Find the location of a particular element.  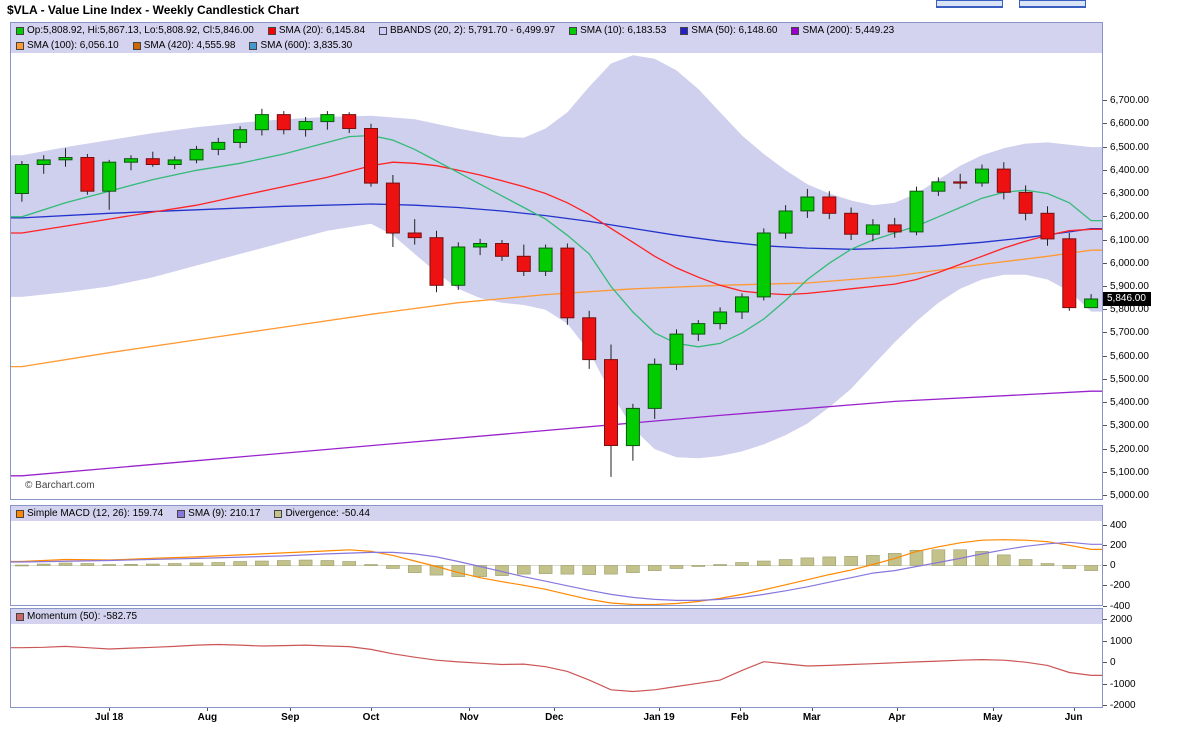

macd-line is located at coordinates (556, 572).